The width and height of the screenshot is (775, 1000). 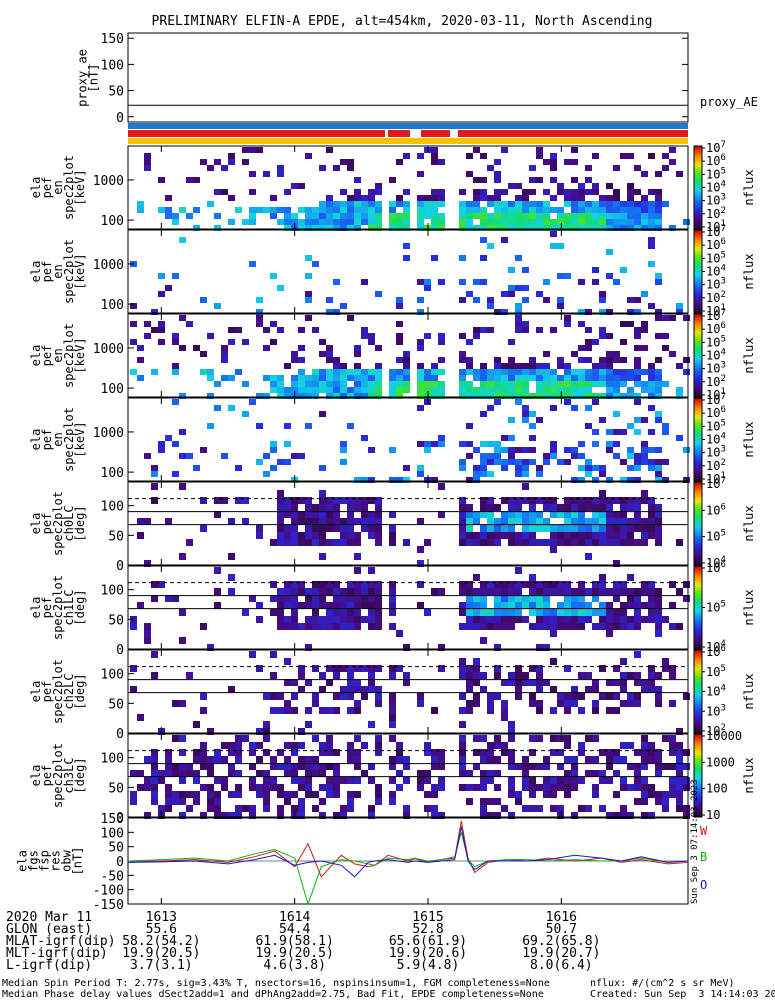 What do you see at coordinates (749, 691) in the screenshot?
I see `colorbar-label: nflux` at bounding box center [749, 691].